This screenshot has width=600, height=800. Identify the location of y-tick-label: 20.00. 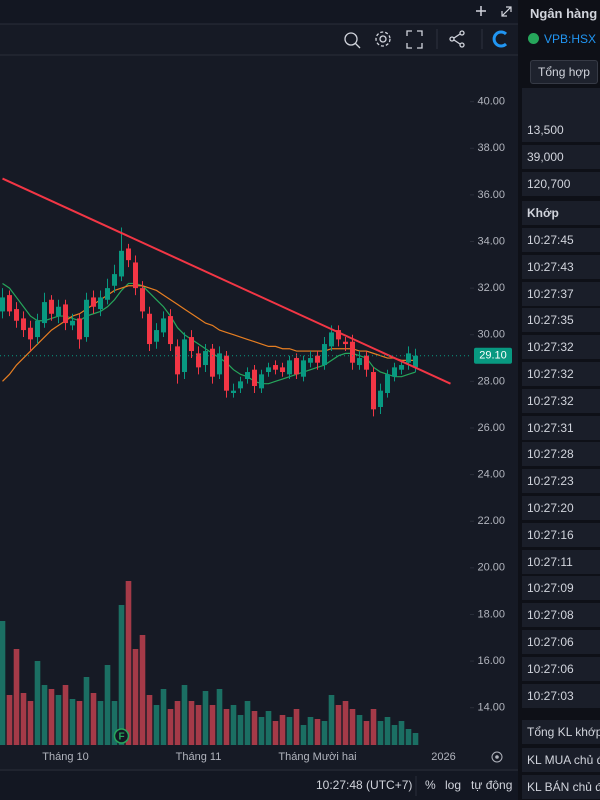
(491, 568).